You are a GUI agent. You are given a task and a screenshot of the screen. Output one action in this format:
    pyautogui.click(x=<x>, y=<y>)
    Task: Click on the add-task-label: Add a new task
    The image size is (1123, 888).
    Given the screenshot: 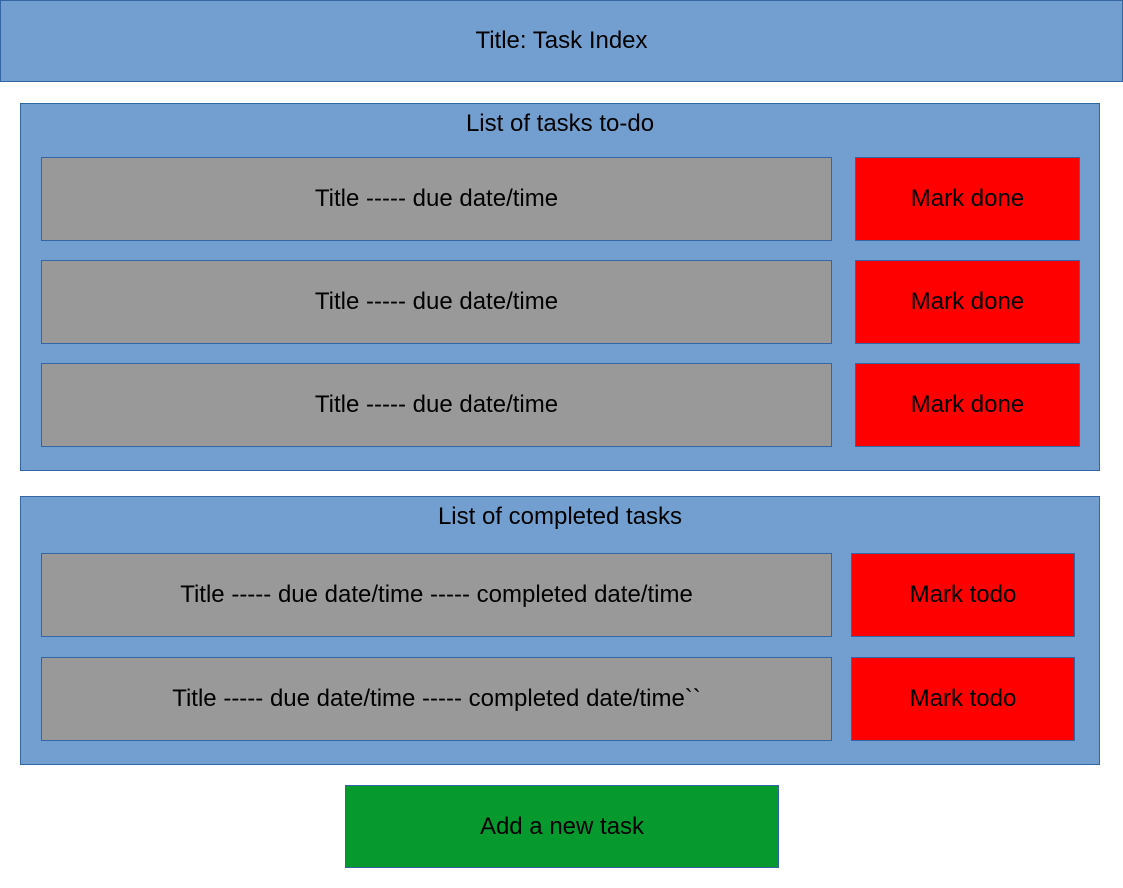 What is the action you would take?
    pyautogui.click(x=562, y=826)
    